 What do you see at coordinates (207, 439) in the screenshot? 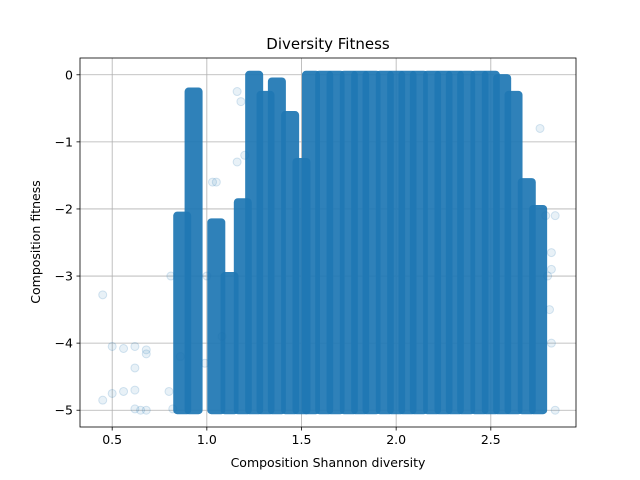
I see `x-tick-label: 1.0` at bounding box center [207, 439].